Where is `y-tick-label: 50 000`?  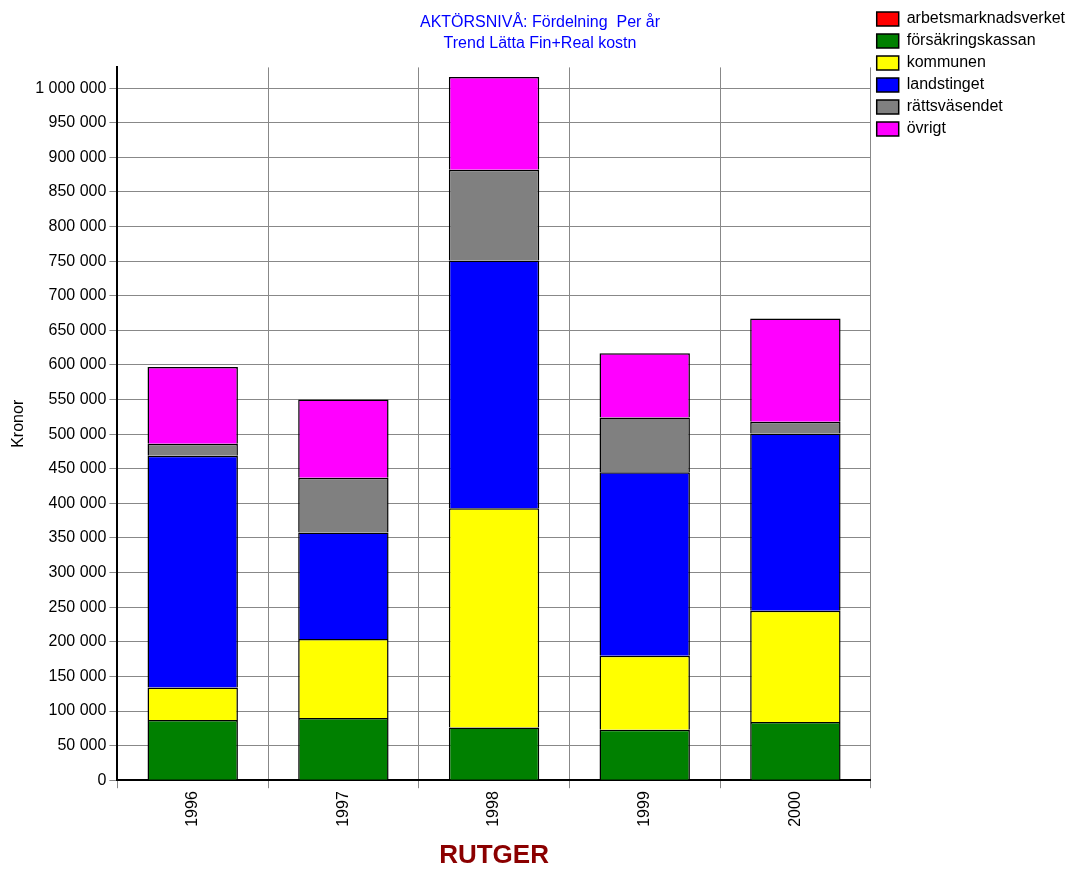 y-tick-label: 50 000 is located at coordinates (82, 745).